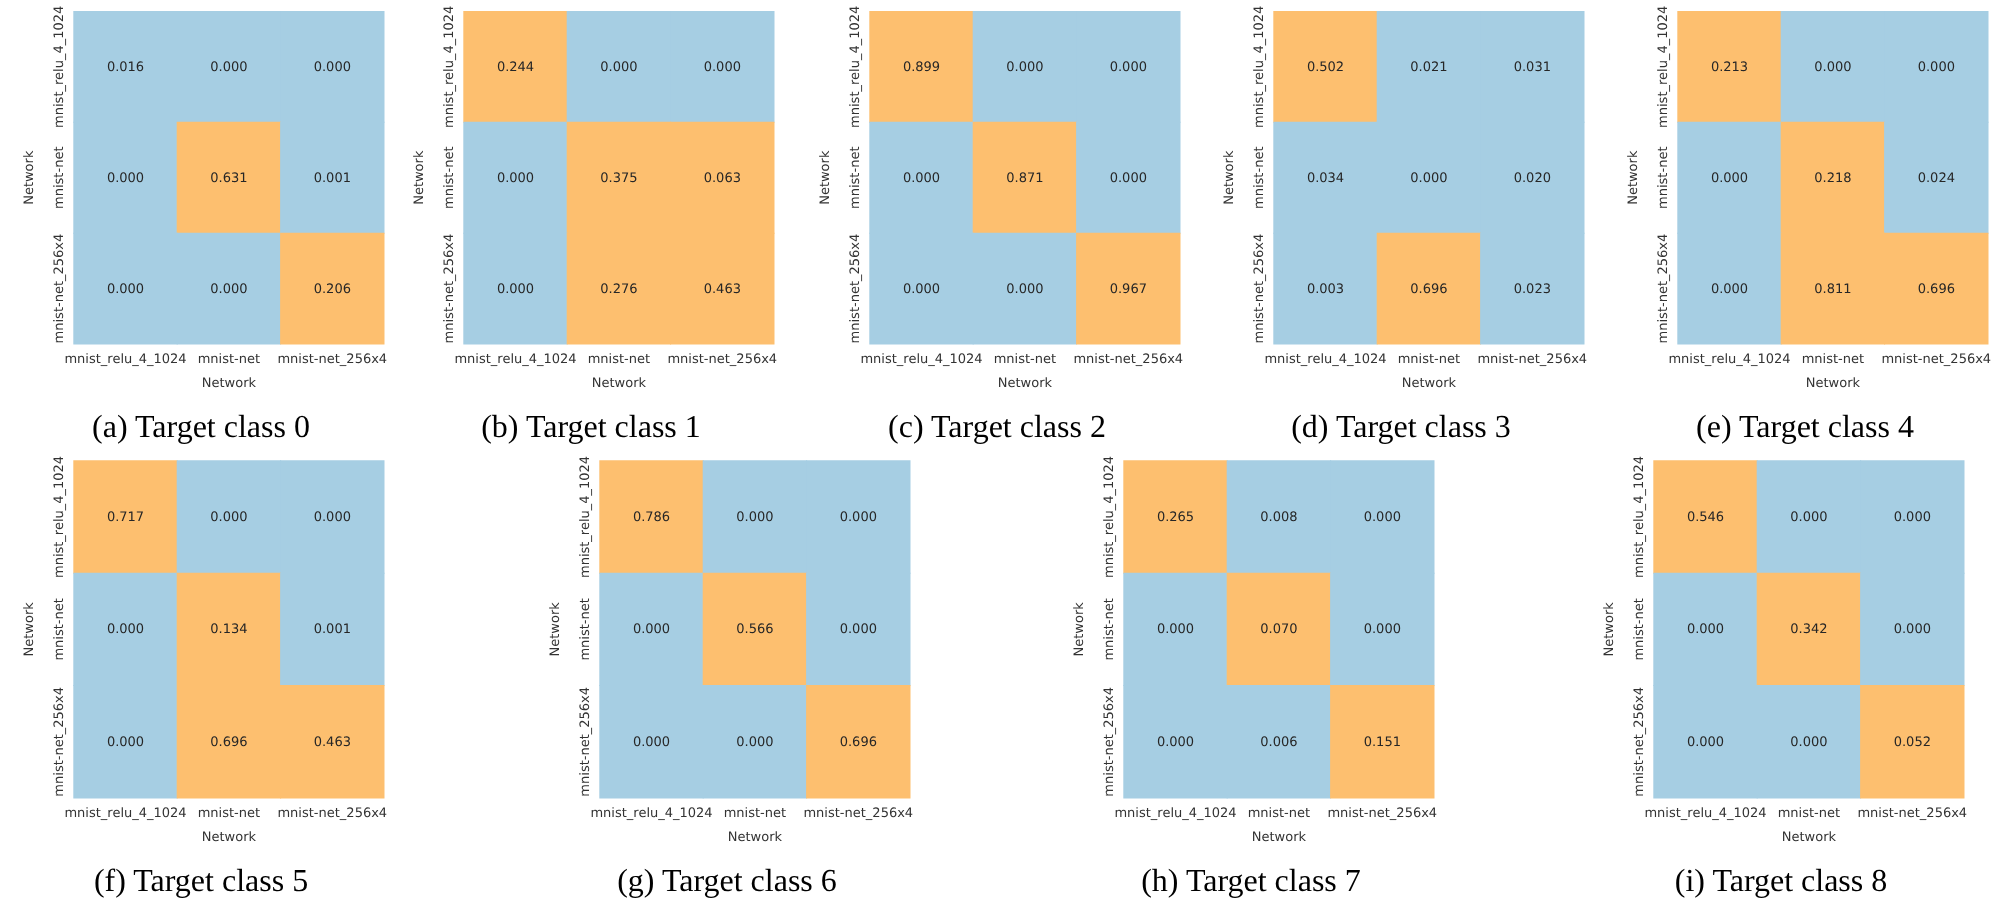  Describe the element at coordinates (201, 882) in the screenshot. I see `text: (f) Target class 5` at that location.